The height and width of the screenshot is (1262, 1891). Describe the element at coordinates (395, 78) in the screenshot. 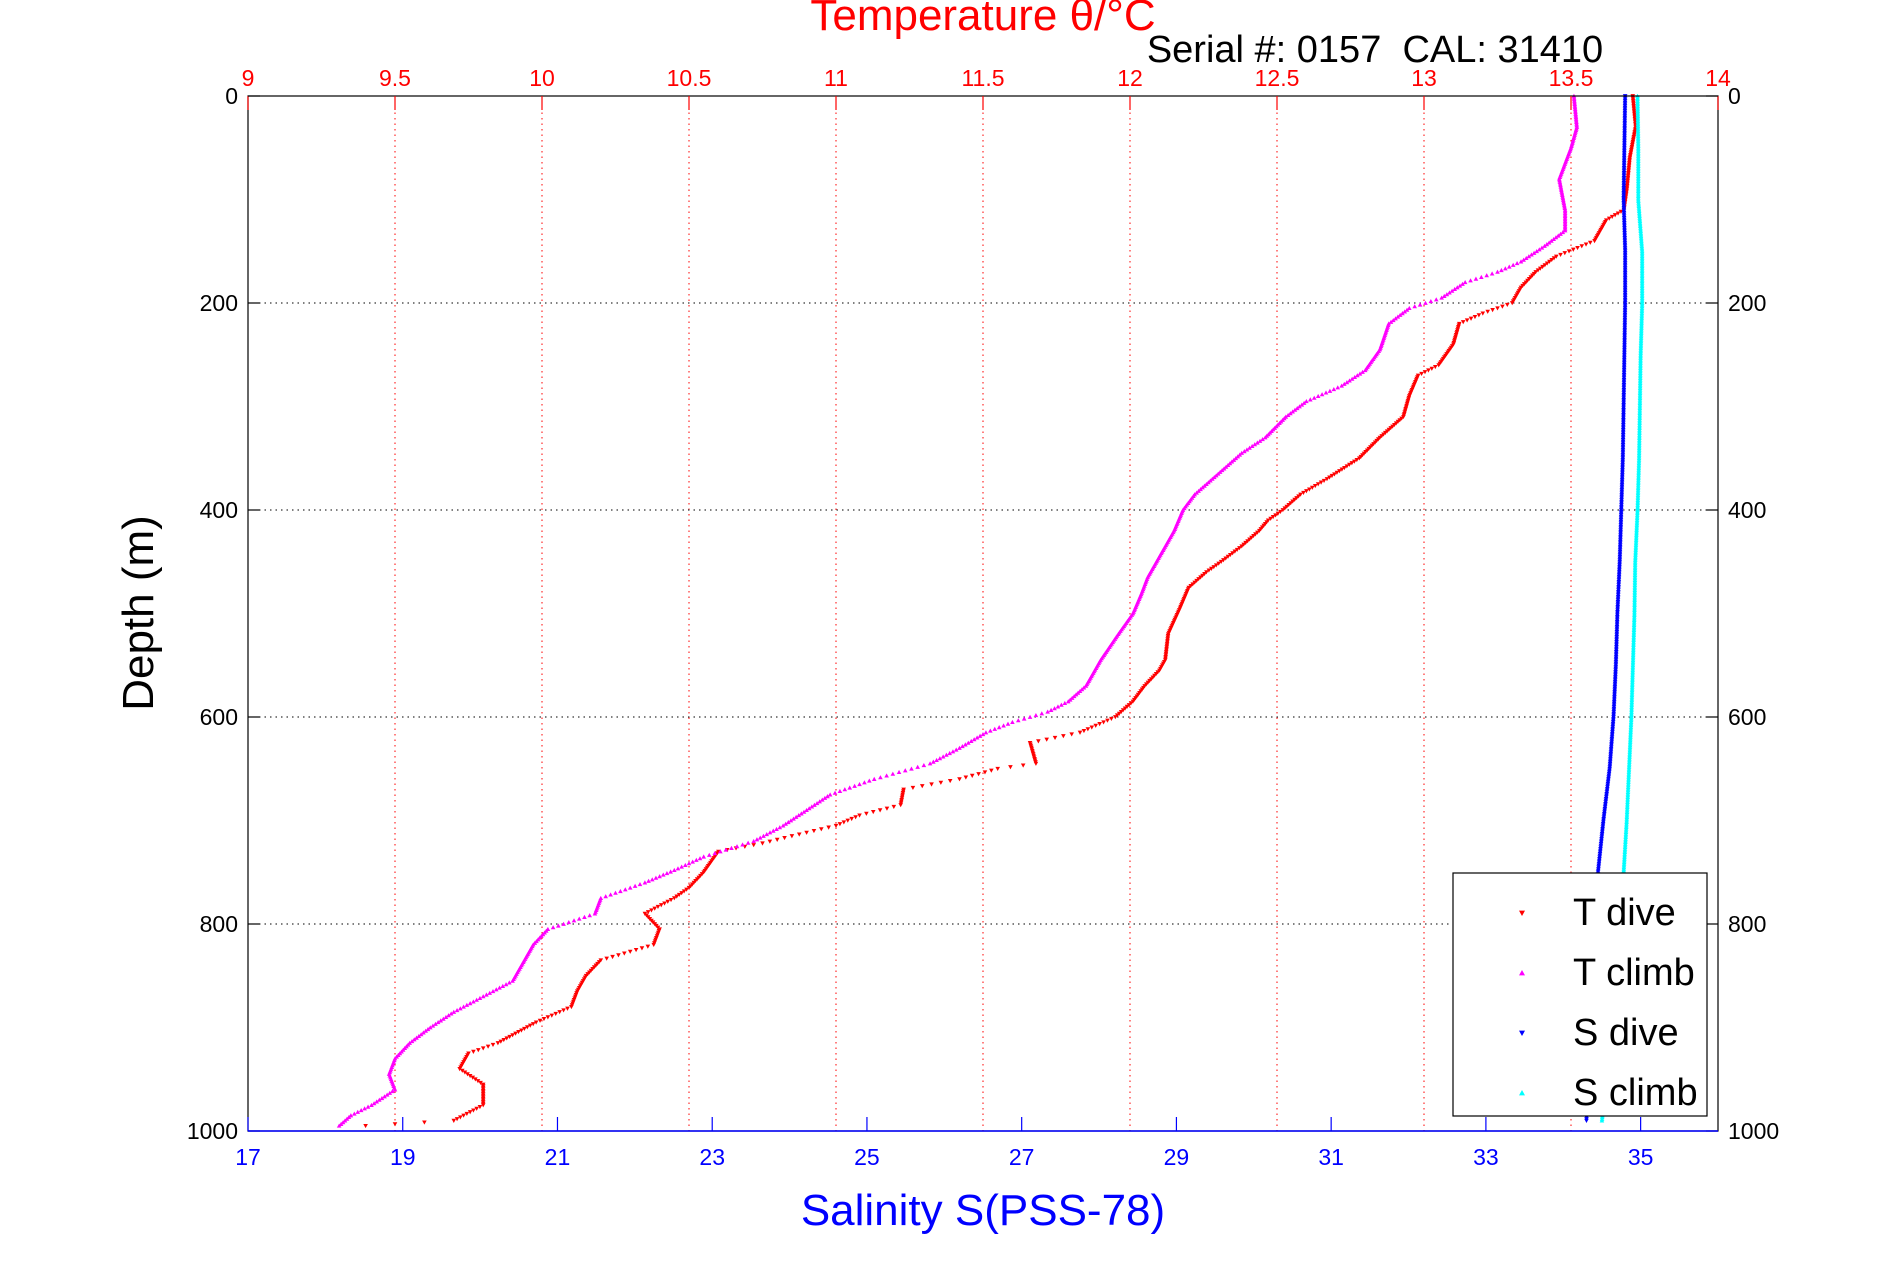

I see `temperature-tick-label: 9.5` at that location.